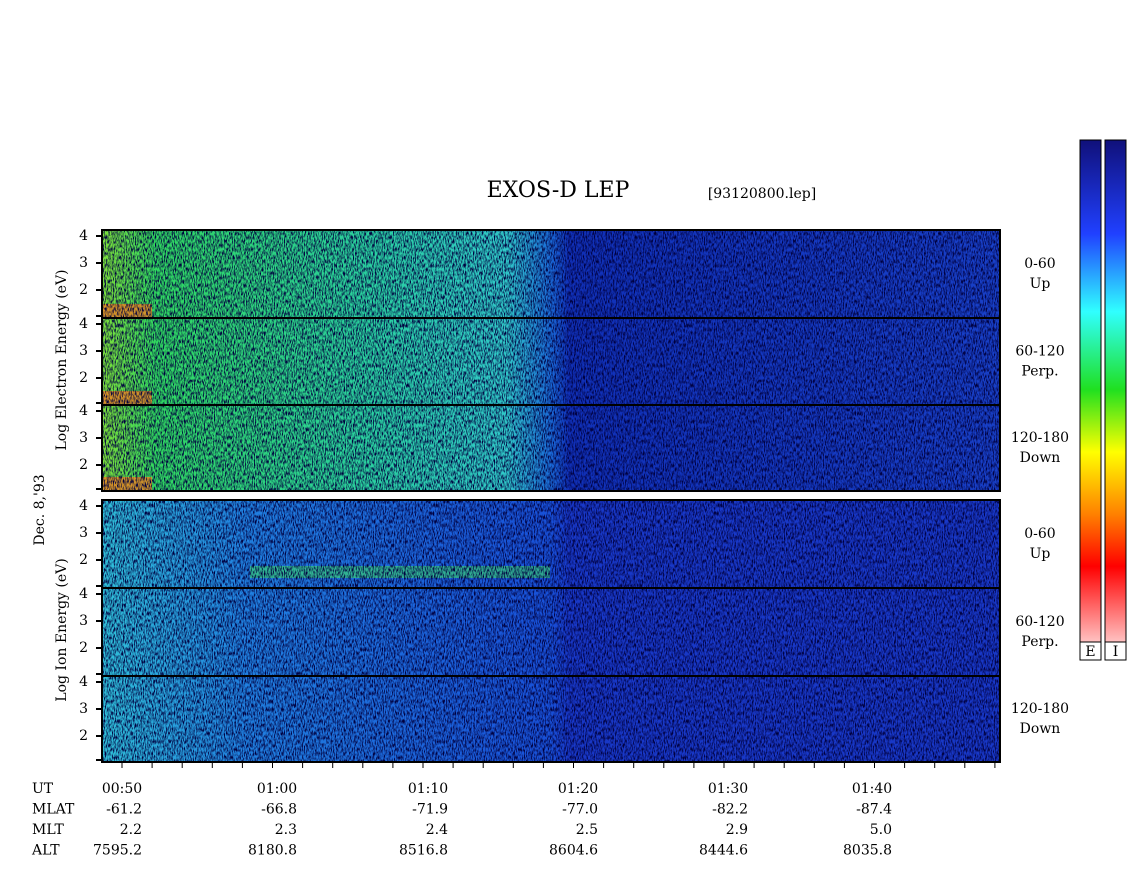 The width and height of the screenshot is (1130, 879). What do you see at coordinates (723, 851) in the screenshot?
I see `row-value: 8444.6` at bounding box center [723, 851].